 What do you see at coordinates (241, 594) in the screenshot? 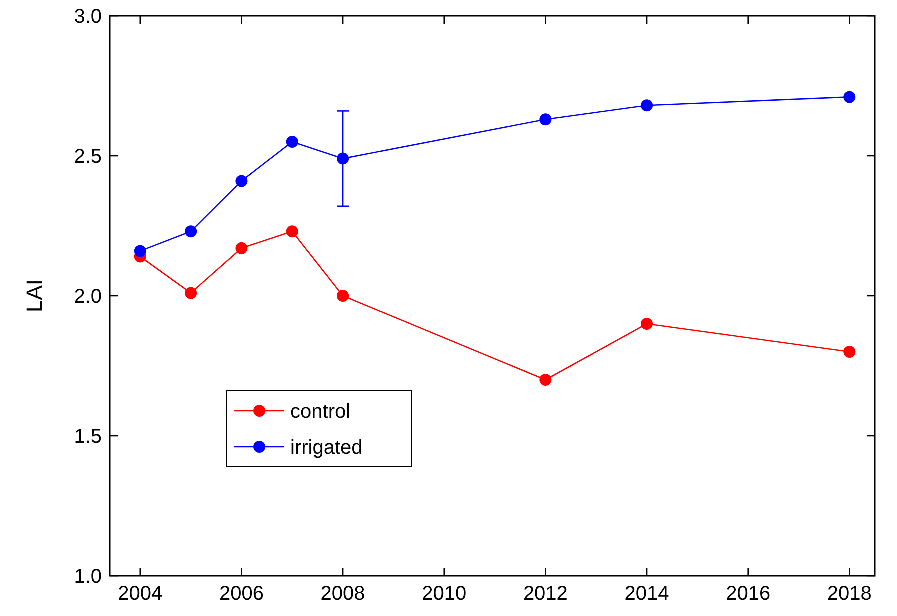
I see `x-tick-label: 2006` at bounding box center [241, 594].